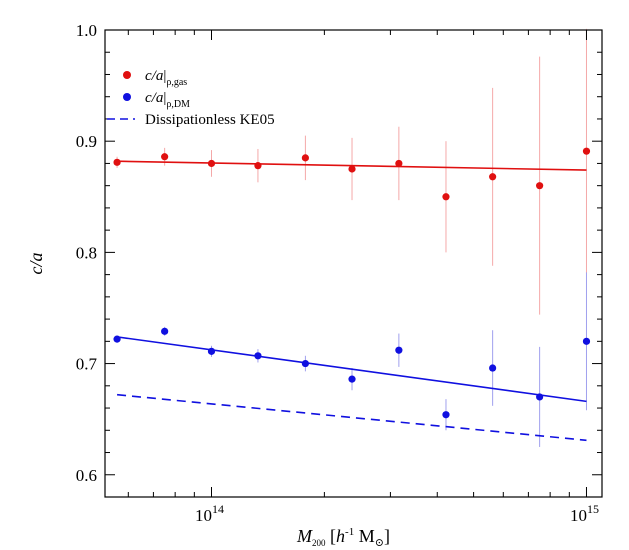 The width and height of the screenshot is (629, 550). What do you see at coordinates (167, 100) in the screenshot?
I see `legend-label: c/a|ρ,DM` at bounding box center [167, 100].